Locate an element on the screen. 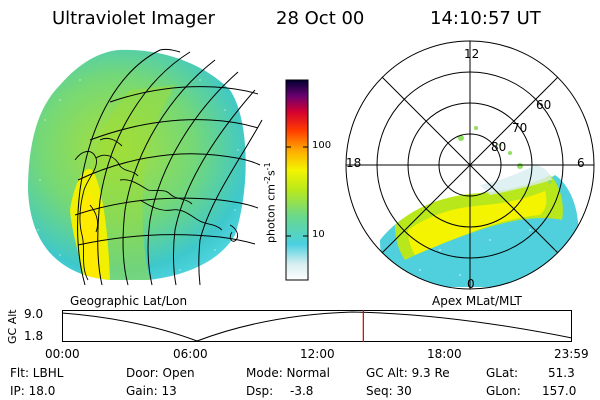 This screenshot has width=600, height=400. timeline-xtick-4: 23:59 is located at coordinates (571, 354).